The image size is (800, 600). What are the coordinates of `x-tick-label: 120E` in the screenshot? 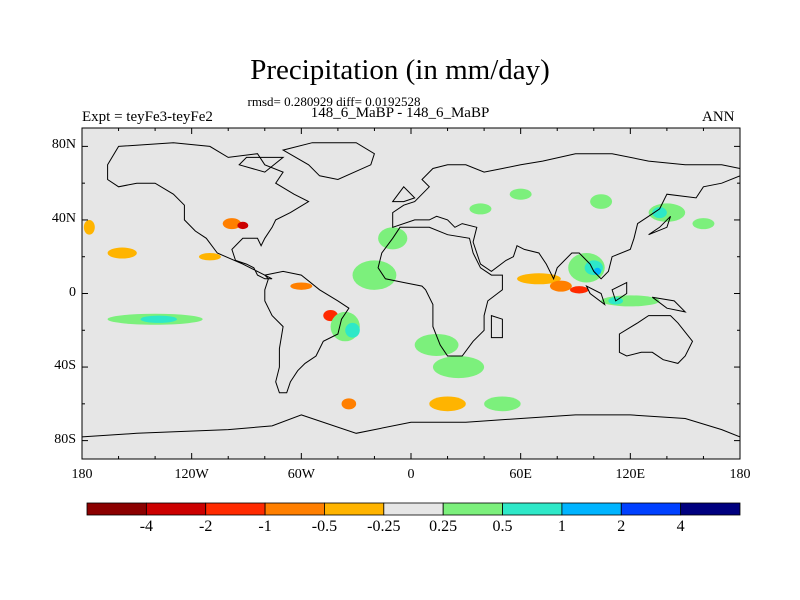 It's located at (630, 474).